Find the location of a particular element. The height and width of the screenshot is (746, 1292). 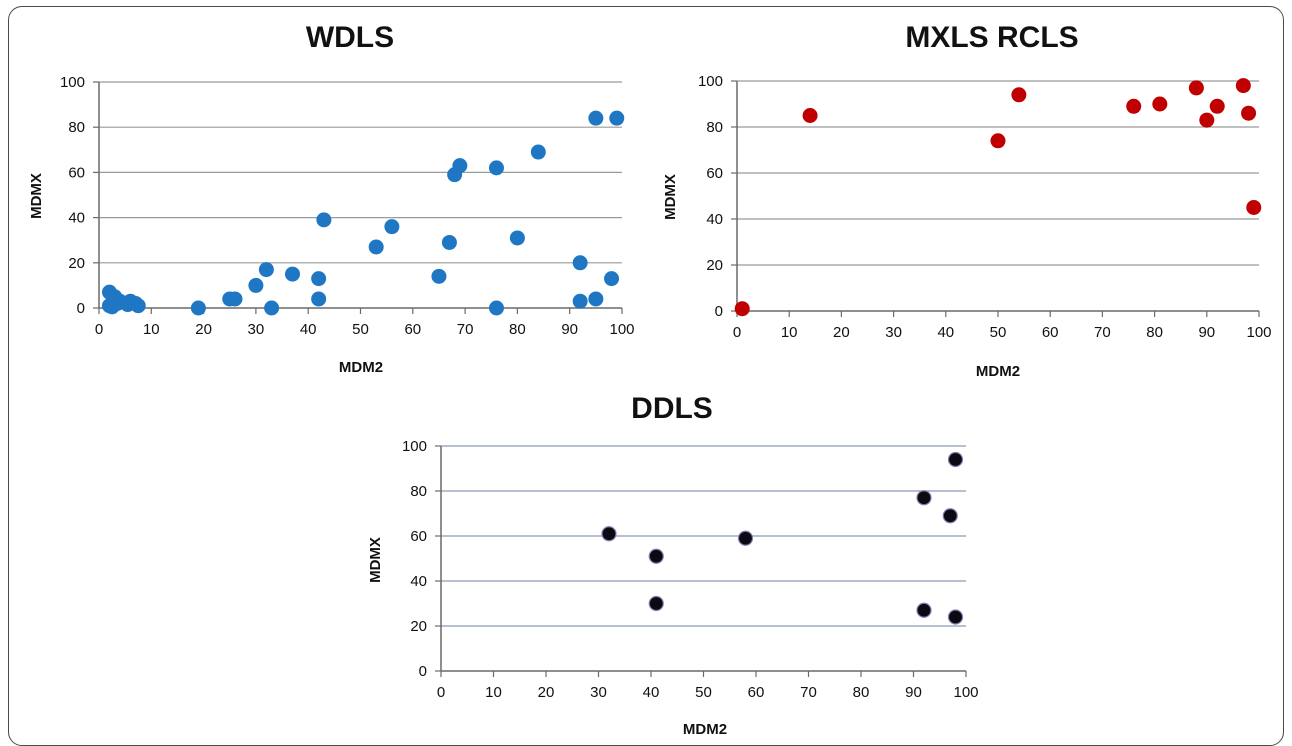

chart-title: WDLS is located at coordinates (350, 37).